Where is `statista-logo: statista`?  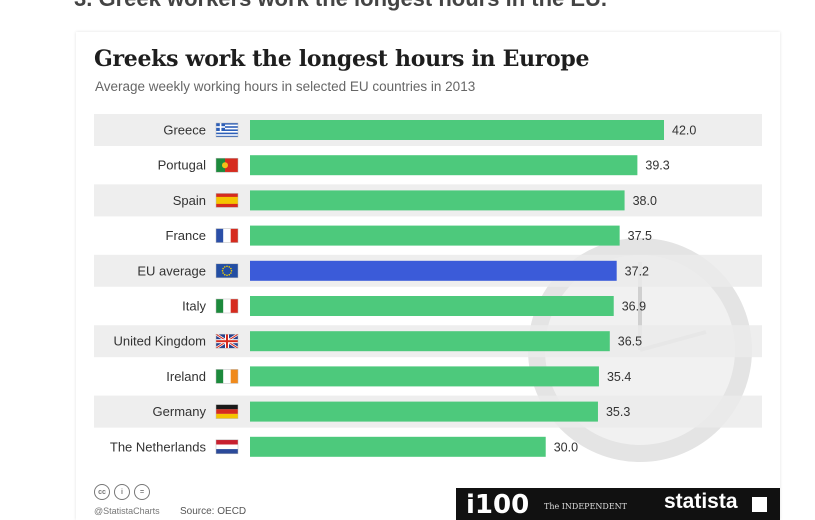
statista-logo: statista is located at coordinates (701, 501).